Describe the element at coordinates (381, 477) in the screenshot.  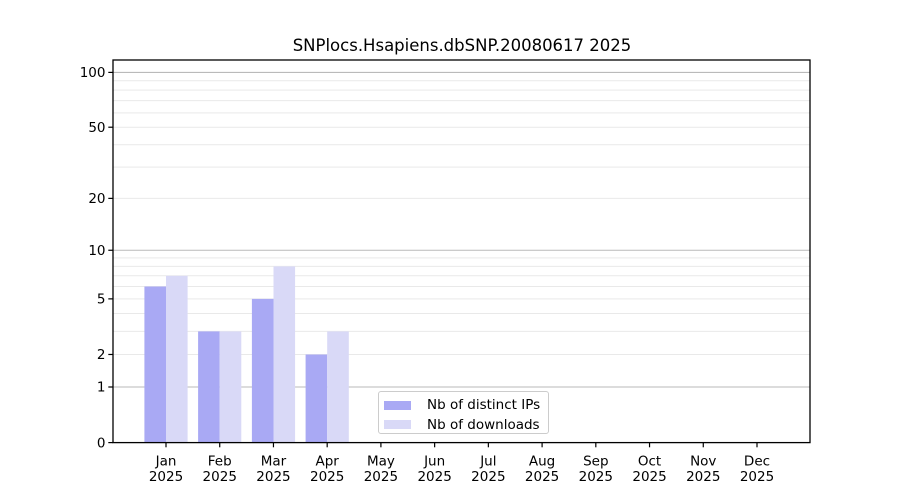
I see `x-tick-year-may: 2025` at that location.